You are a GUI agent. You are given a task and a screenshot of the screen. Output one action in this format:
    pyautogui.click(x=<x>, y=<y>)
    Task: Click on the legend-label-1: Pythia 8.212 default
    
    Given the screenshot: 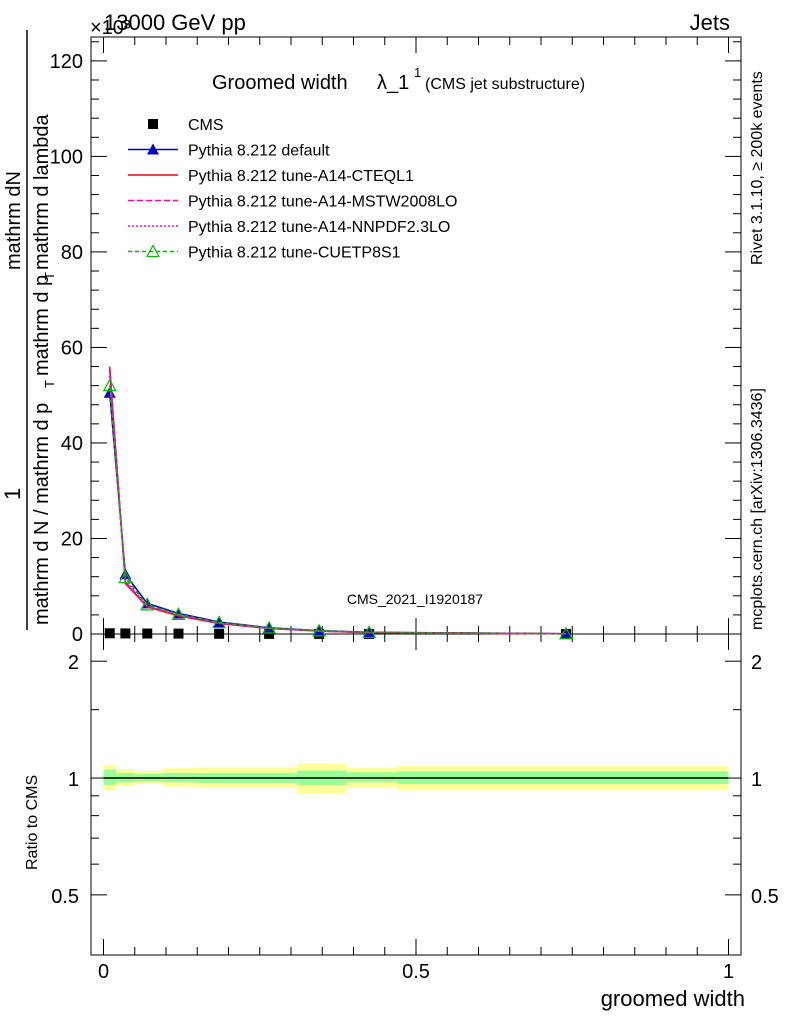 What is the action you would take?
    pyautogui.click(x=259, y=151)
    